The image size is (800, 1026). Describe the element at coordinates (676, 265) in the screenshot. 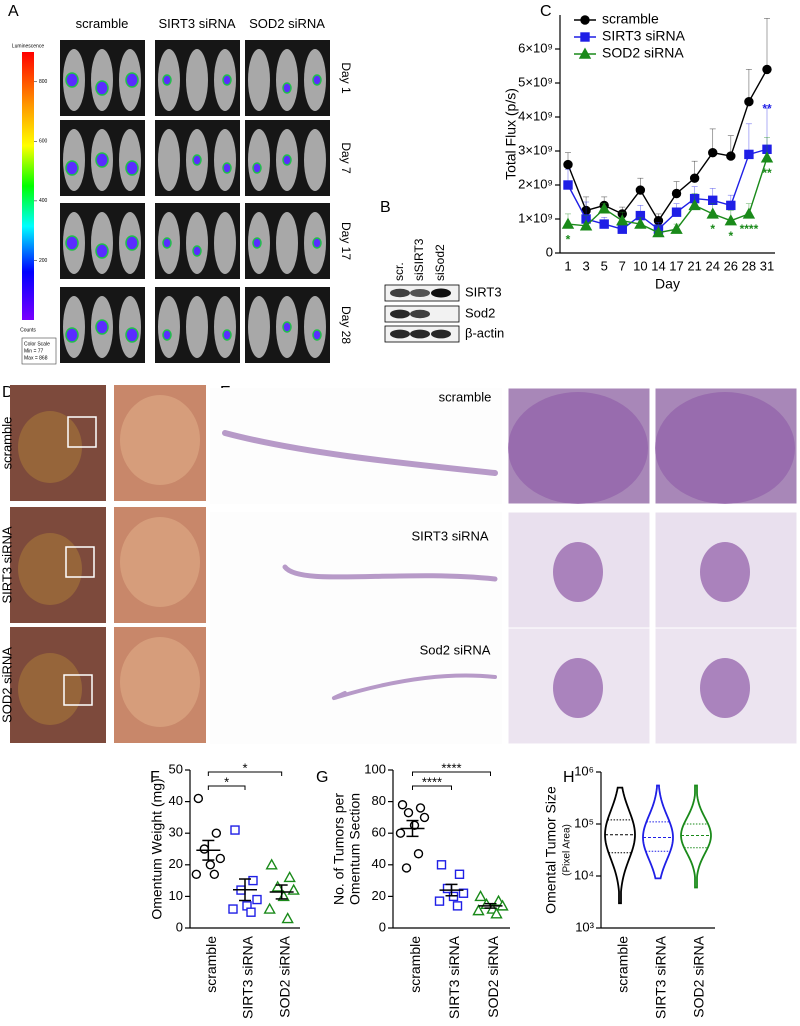

I see `x-tick-label: 17` at that location.